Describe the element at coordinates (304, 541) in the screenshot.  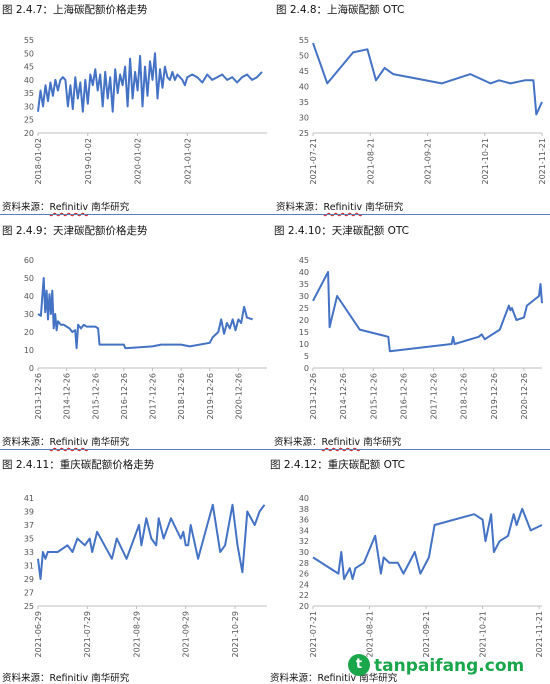
I see `y-tick-label: 32` at that location.